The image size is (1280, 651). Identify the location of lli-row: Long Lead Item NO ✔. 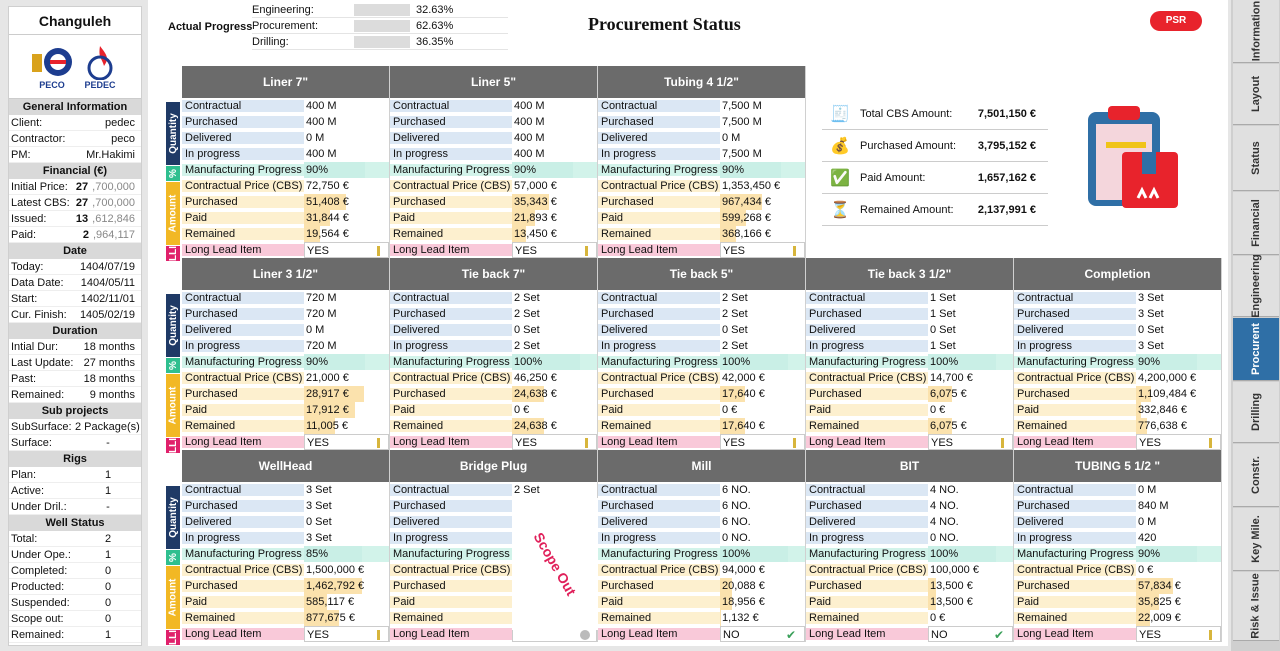
(909, 633).